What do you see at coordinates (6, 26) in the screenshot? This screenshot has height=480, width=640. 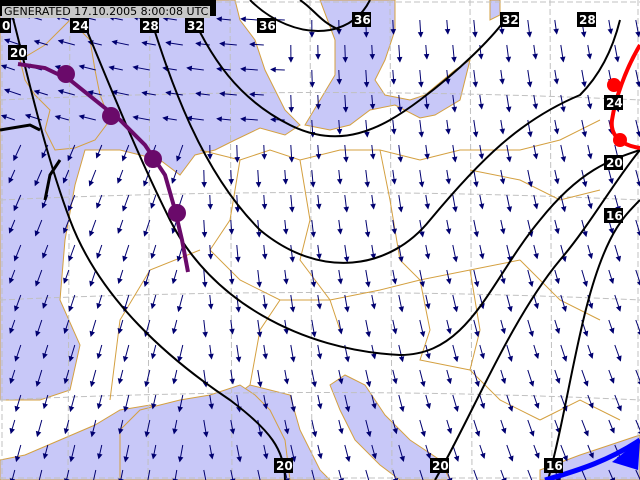 I see `isoline-label: 0` at bounding box center [6, 26].